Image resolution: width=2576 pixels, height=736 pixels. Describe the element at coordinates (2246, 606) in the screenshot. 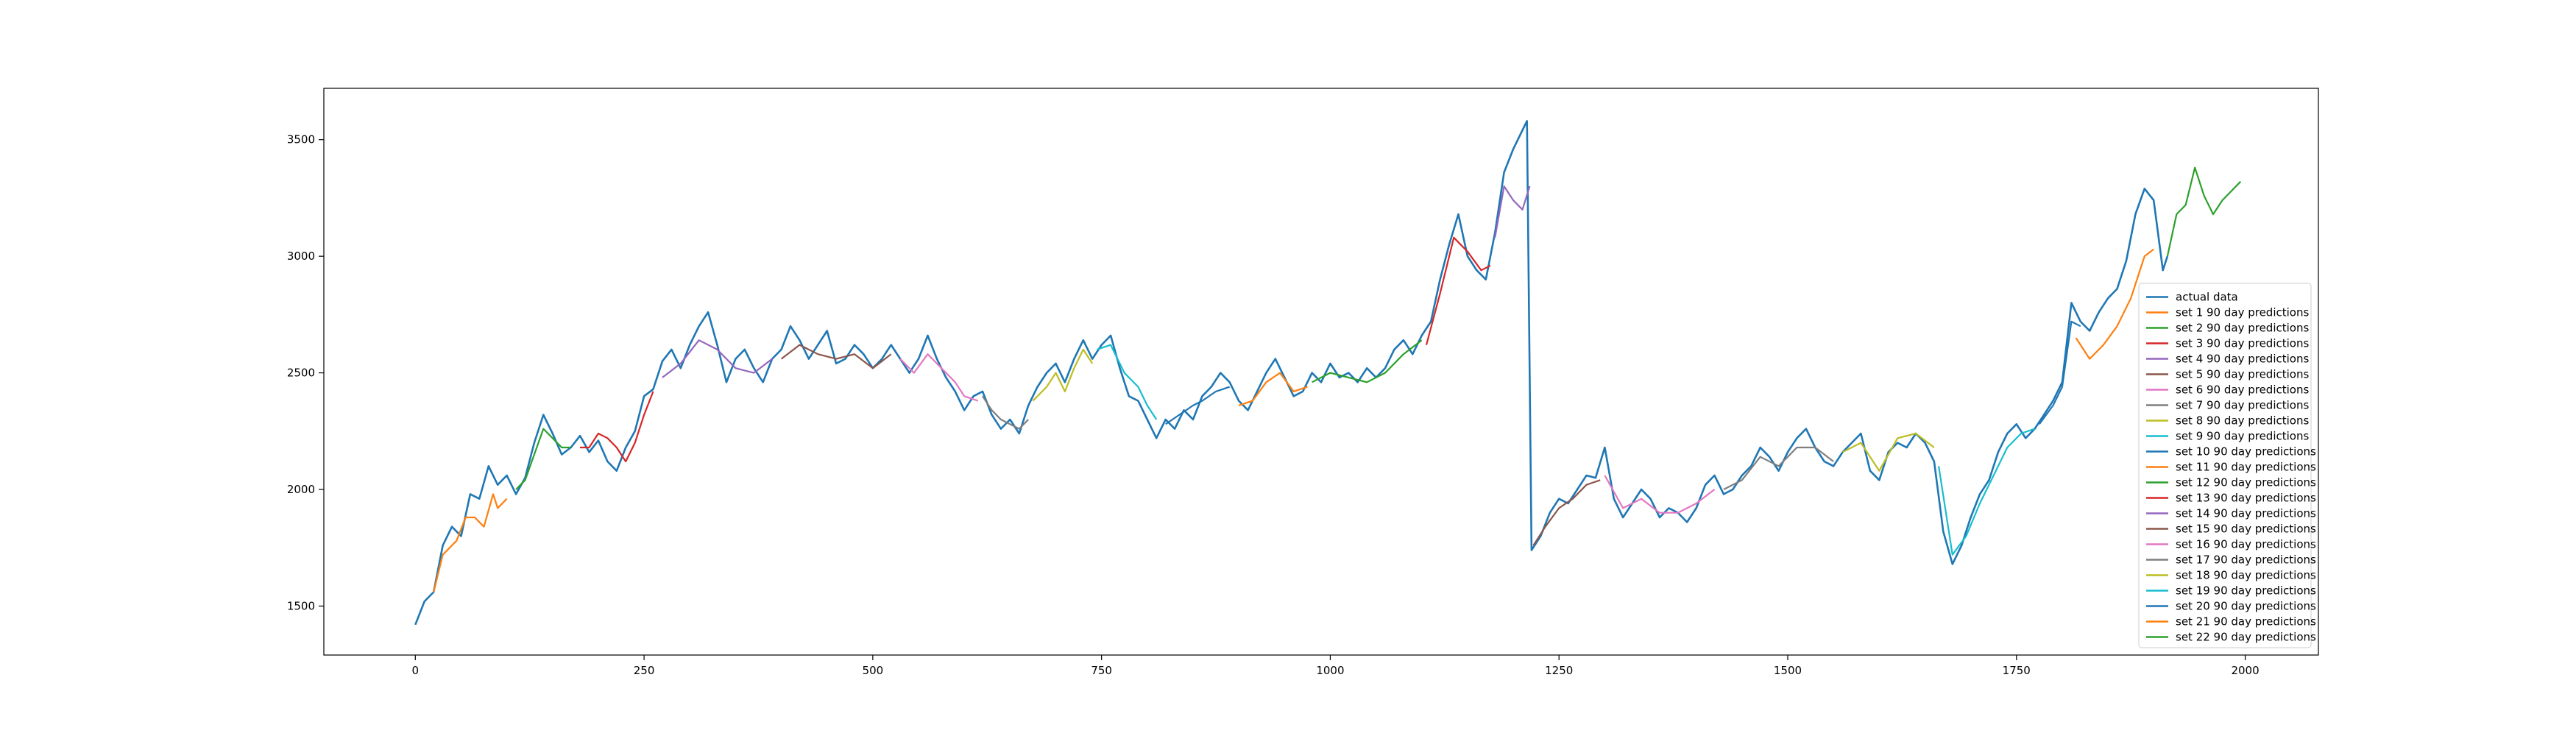

I see `legend-label: set 20 90 day predictions` at that location.